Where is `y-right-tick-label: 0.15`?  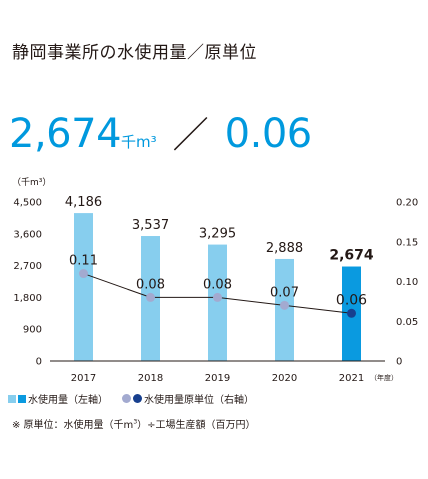
y-right-tick-label: 0.15 is located at coordinates (407, 242).